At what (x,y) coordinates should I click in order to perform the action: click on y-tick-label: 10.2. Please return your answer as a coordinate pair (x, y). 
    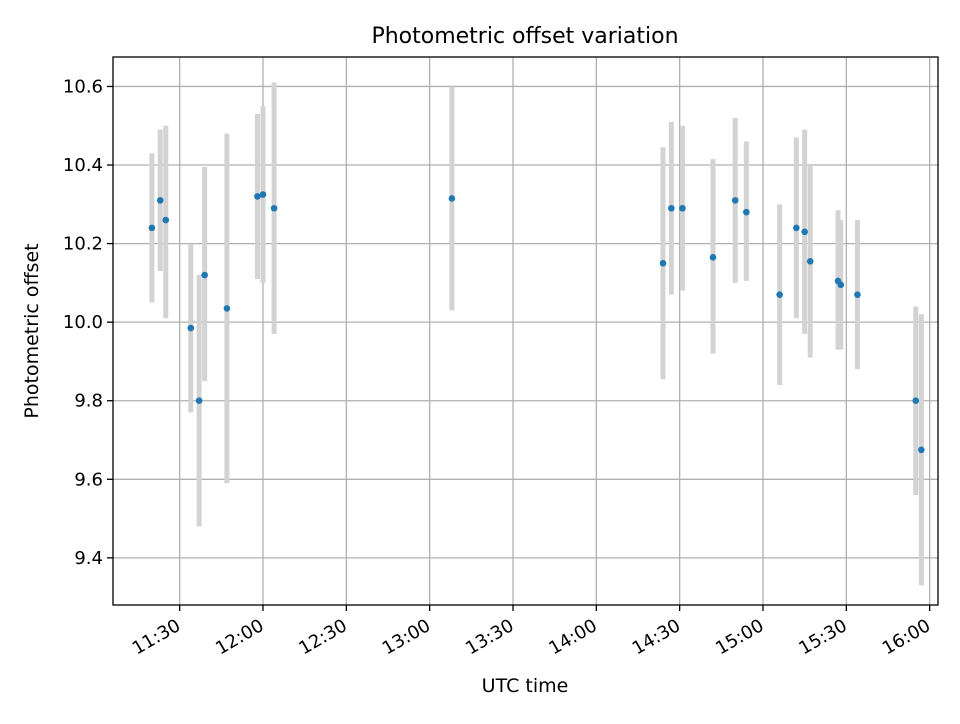
    Looking at the image, I should click on (83, 244).